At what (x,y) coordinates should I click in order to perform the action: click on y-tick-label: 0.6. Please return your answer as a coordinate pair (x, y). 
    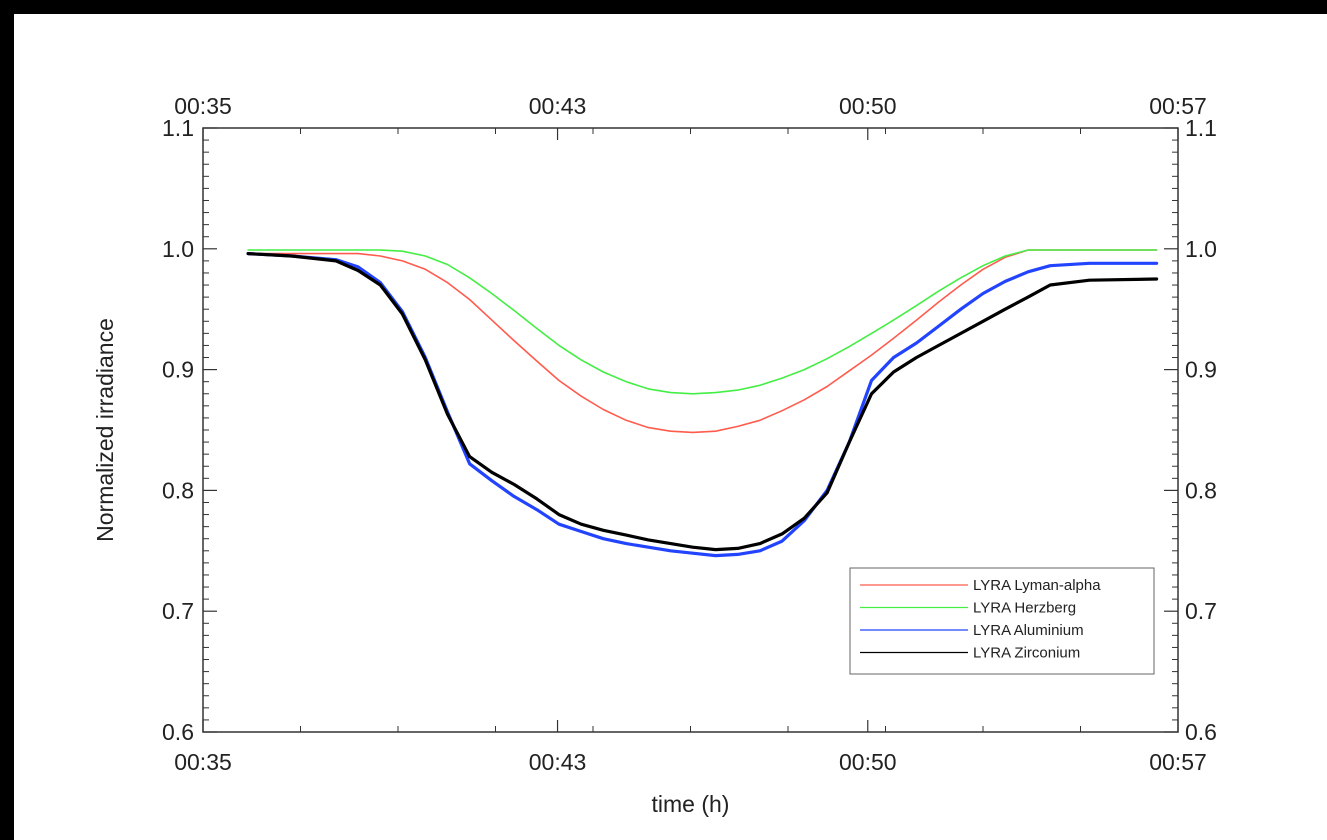
    Looking at the image, I should click on (178, 732).